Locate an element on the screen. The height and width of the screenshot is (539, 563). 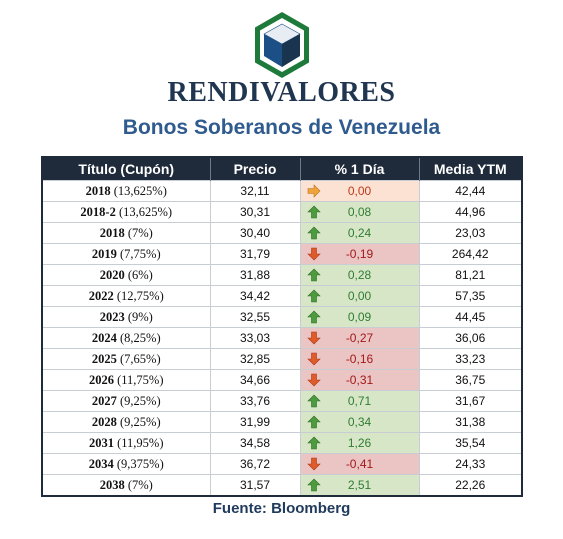
price-cell: 32,55 is located at coordinates (255, 317).